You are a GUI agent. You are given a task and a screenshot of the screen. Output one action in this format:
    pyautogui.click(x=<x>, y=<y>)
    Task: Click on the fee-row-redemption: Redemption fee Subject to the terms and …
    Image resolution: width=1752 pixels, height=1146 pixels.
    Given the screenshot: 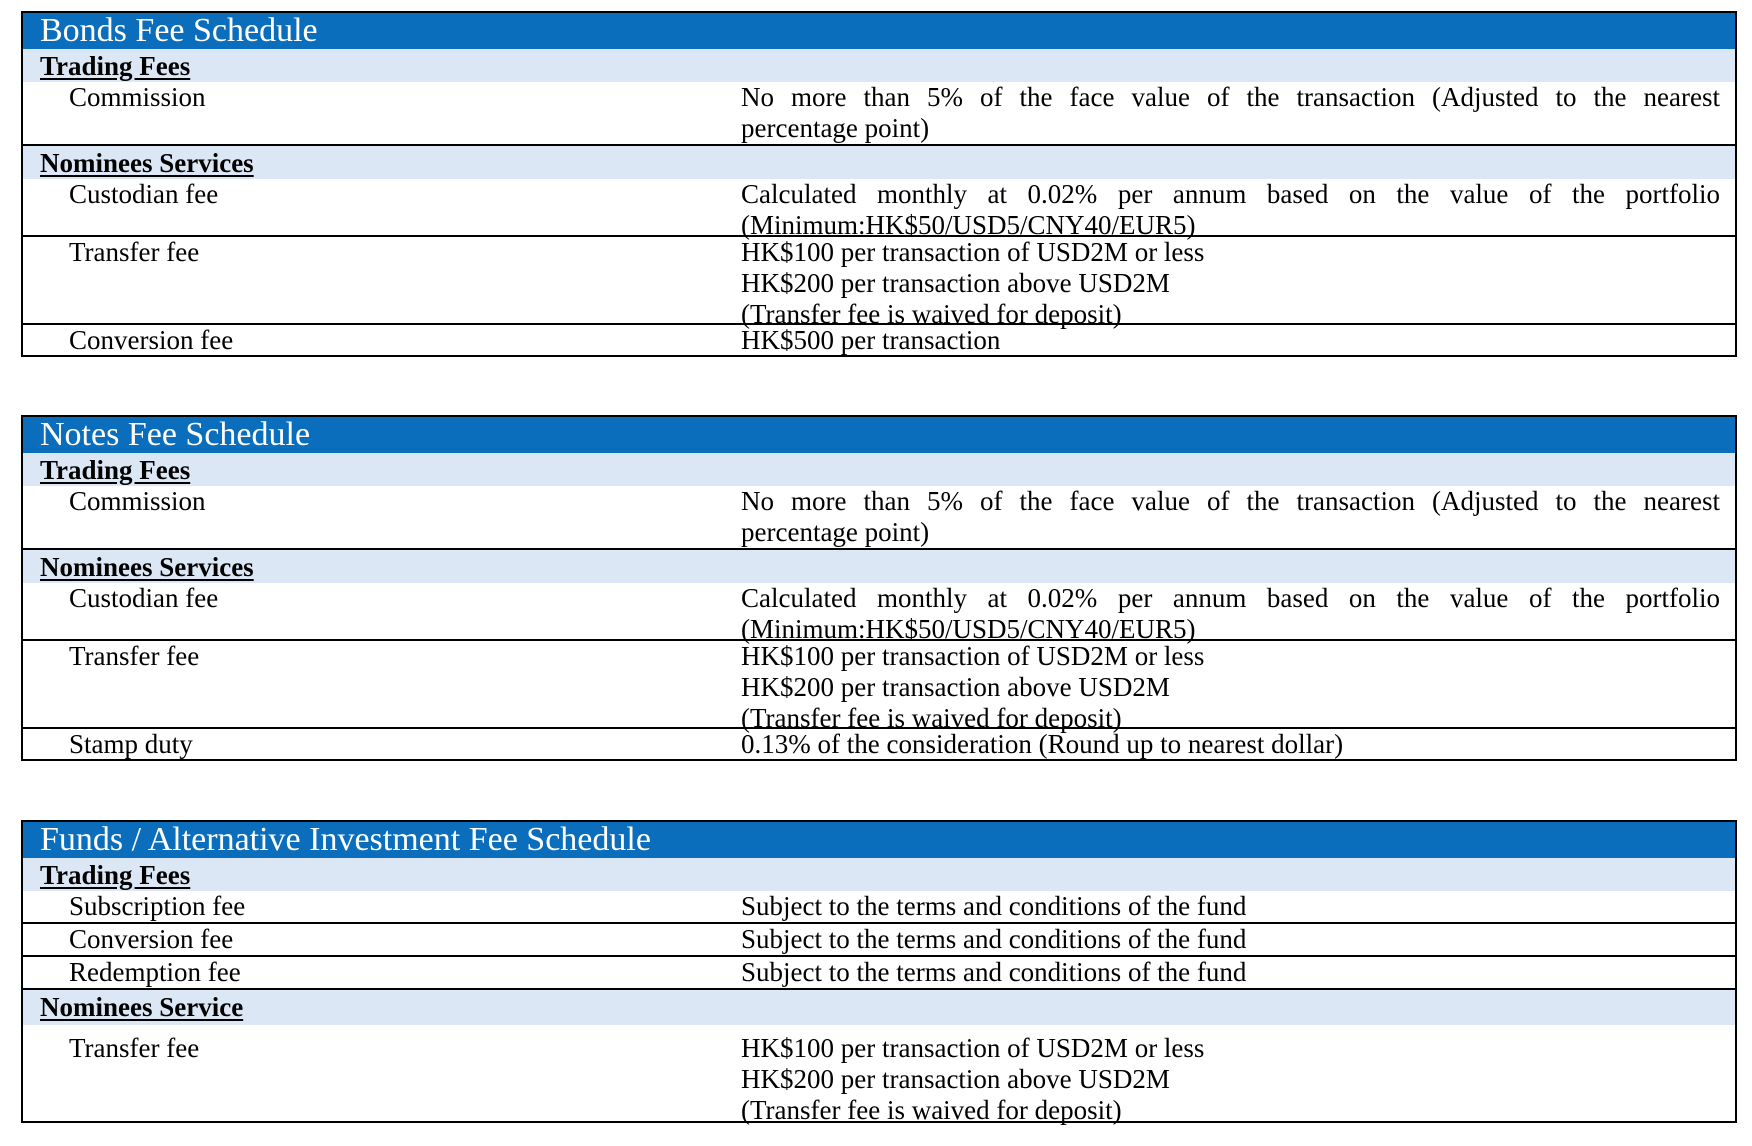 What is the action you would take?
    pyautogui.click(x=879, y=971)
    